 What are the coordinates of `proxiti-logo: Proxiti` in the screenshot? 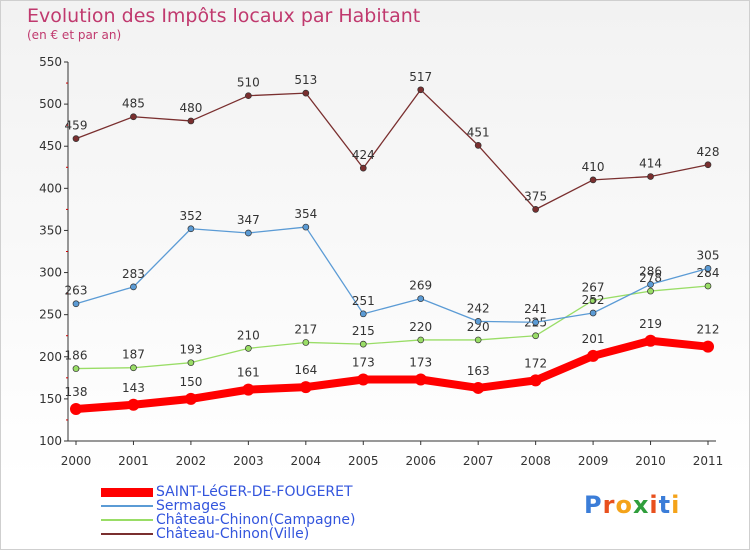 It's located at (632, 505).